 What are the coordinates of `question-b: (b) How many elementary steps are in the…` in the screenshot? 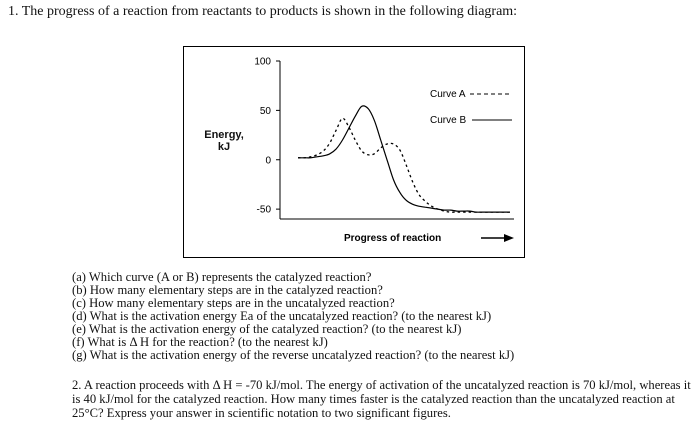 It's located at (227, 290).